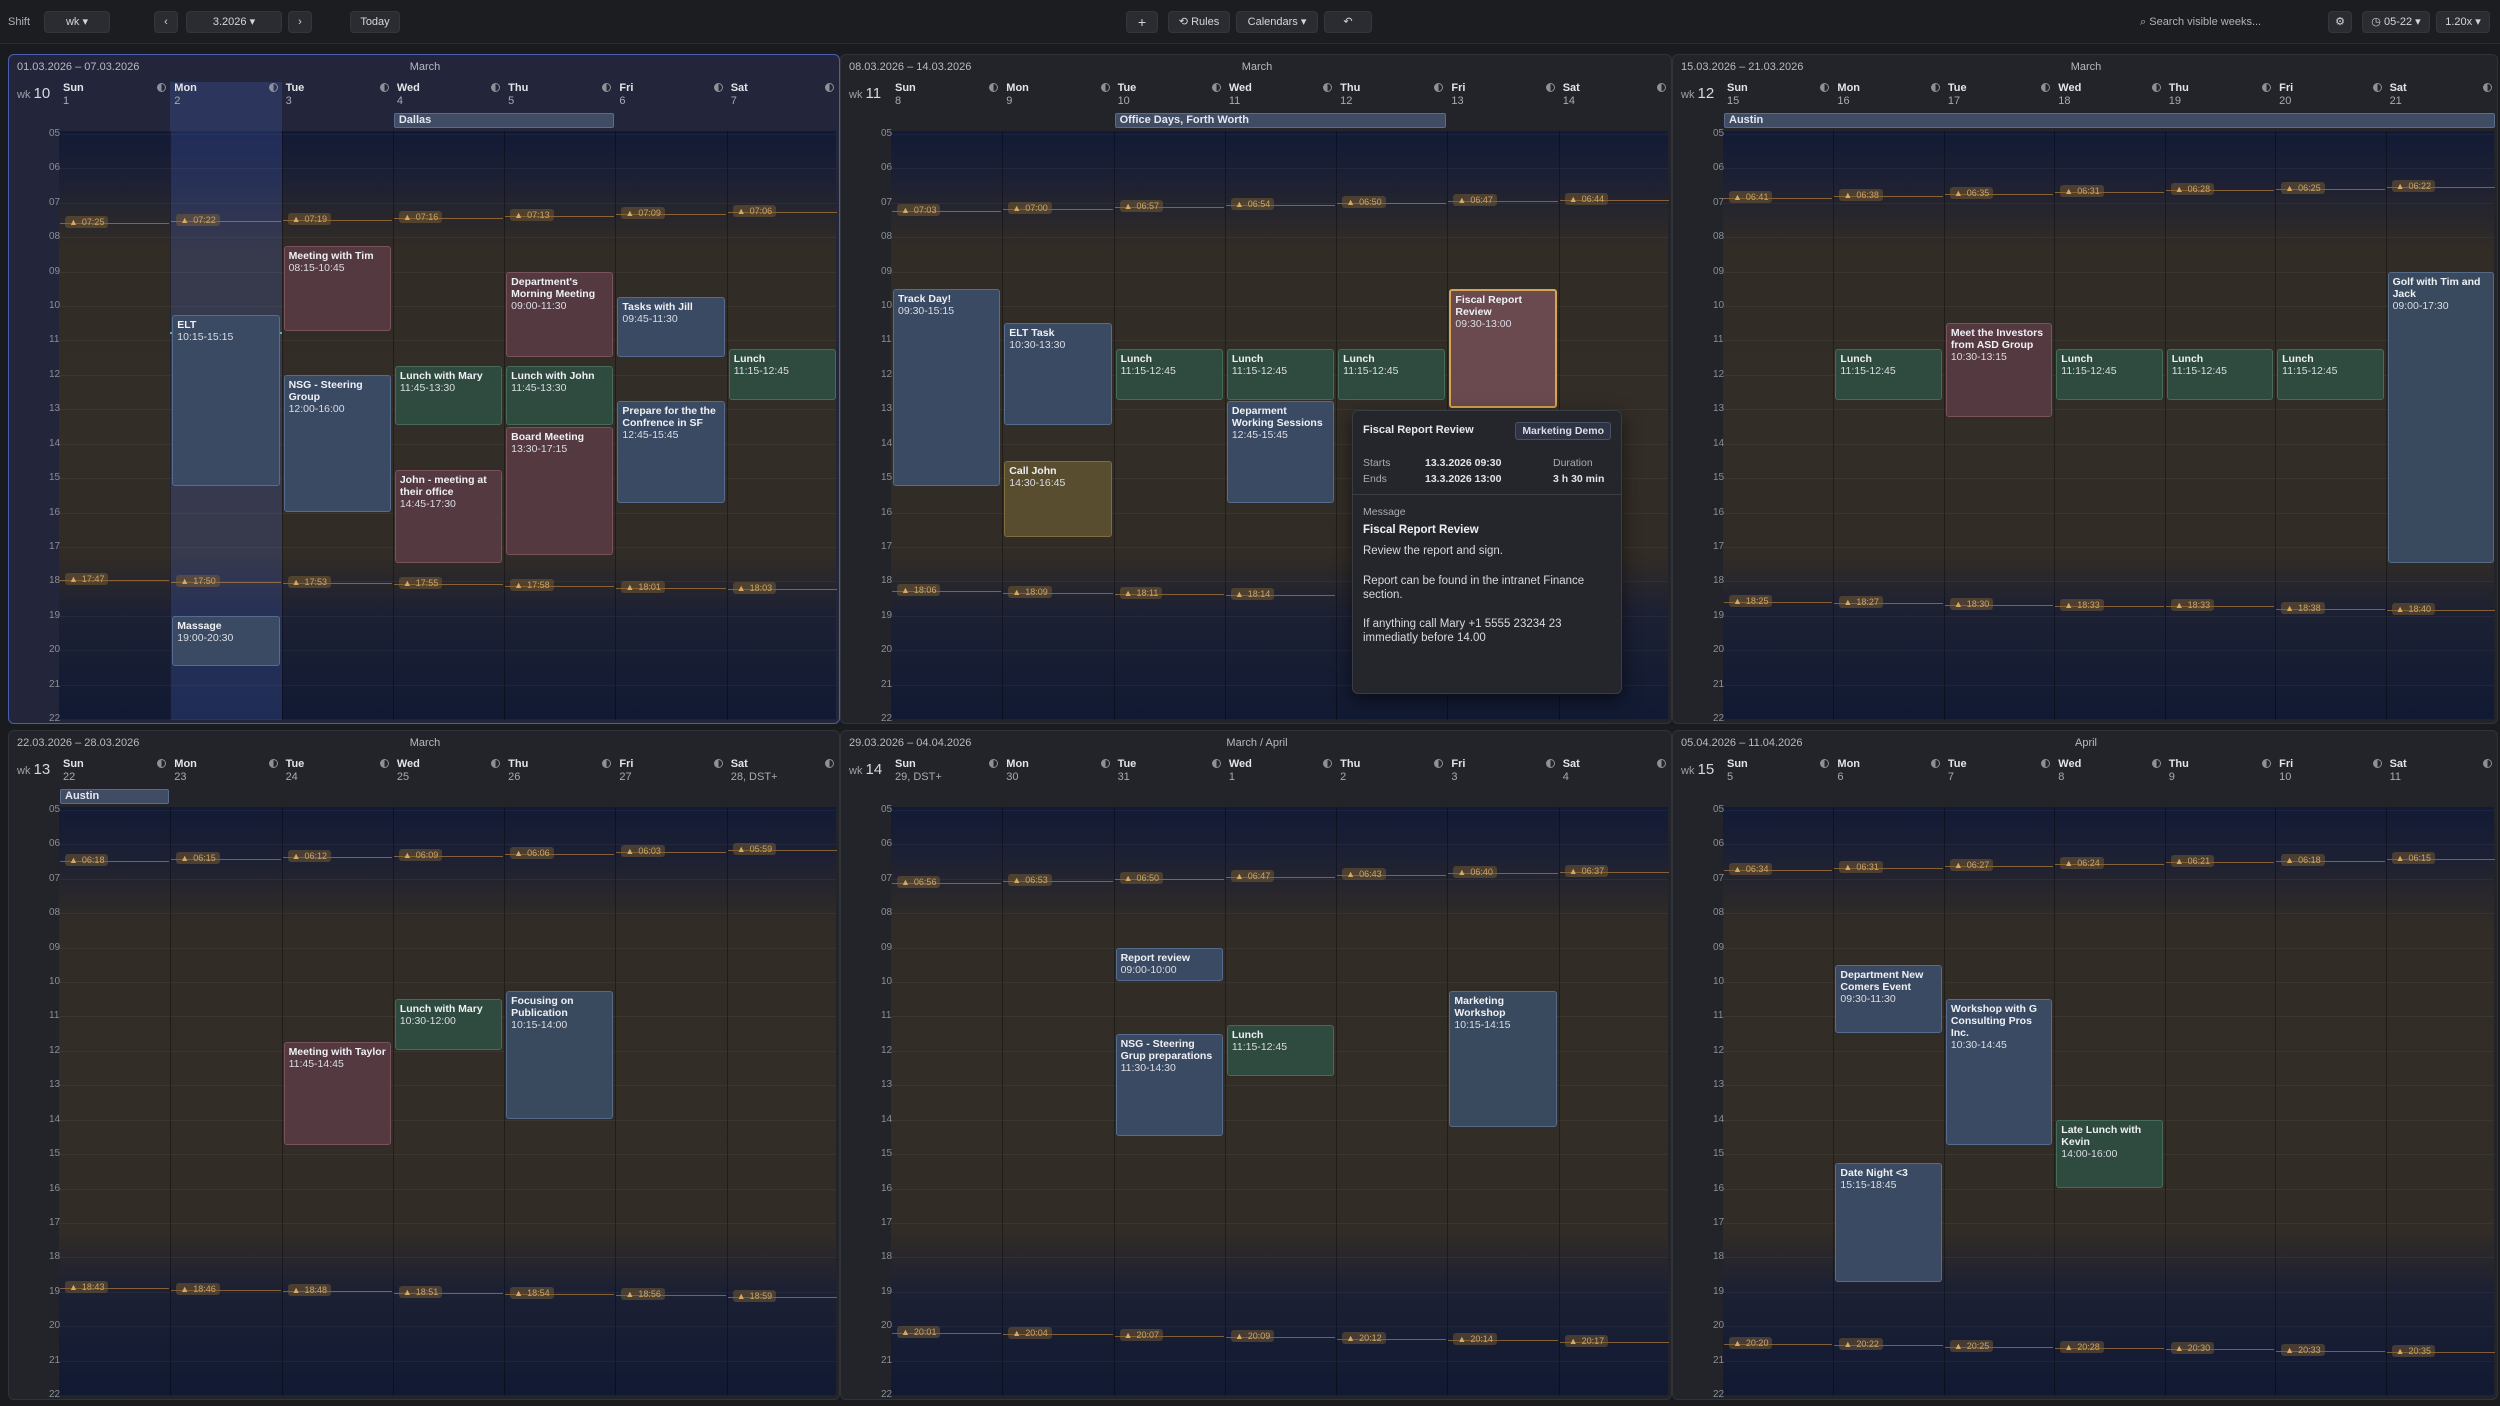  What do you see at coordinates (2441, 97) in the screenshot?
I see `day-header: Sat 21` at bounding box center [2441, 97].